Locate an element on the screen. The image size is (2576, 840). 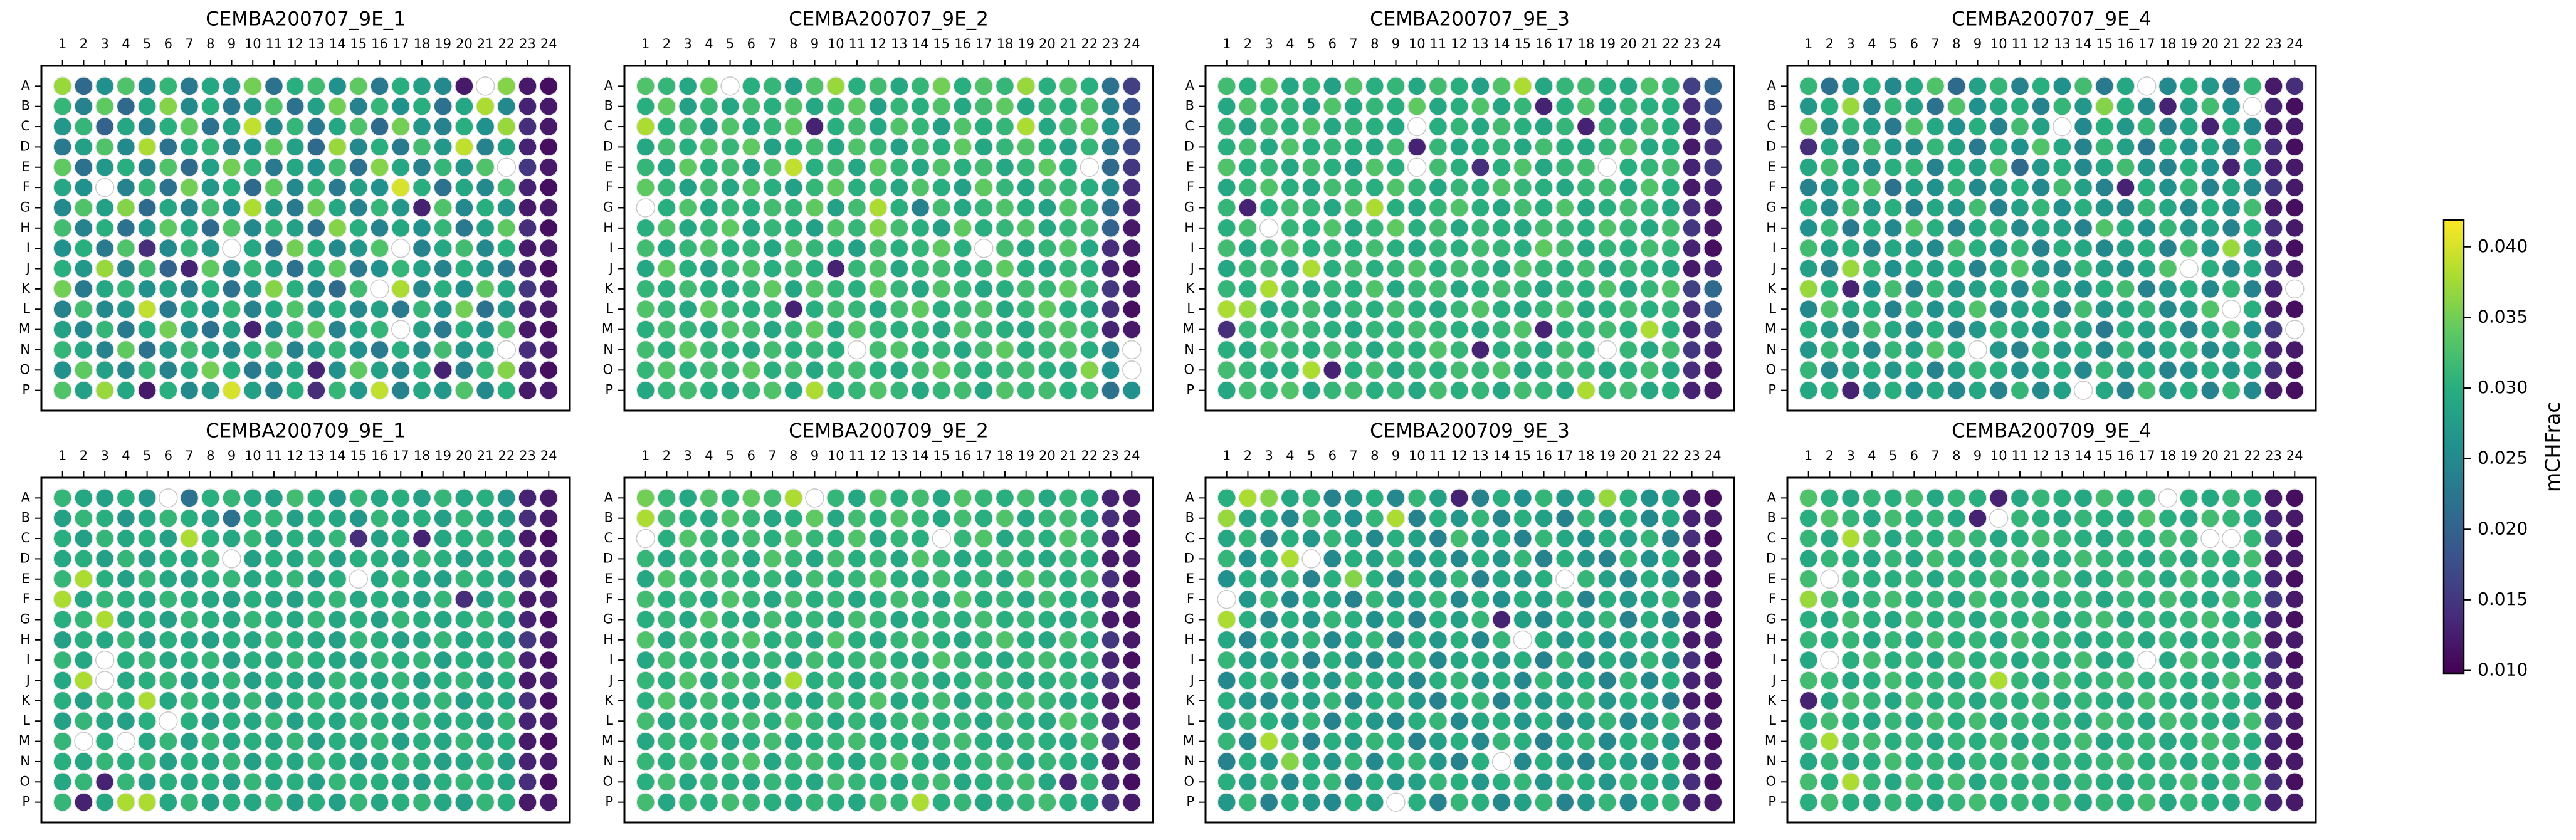
x-tick-label: 18 is located at coordinates (423, 44).